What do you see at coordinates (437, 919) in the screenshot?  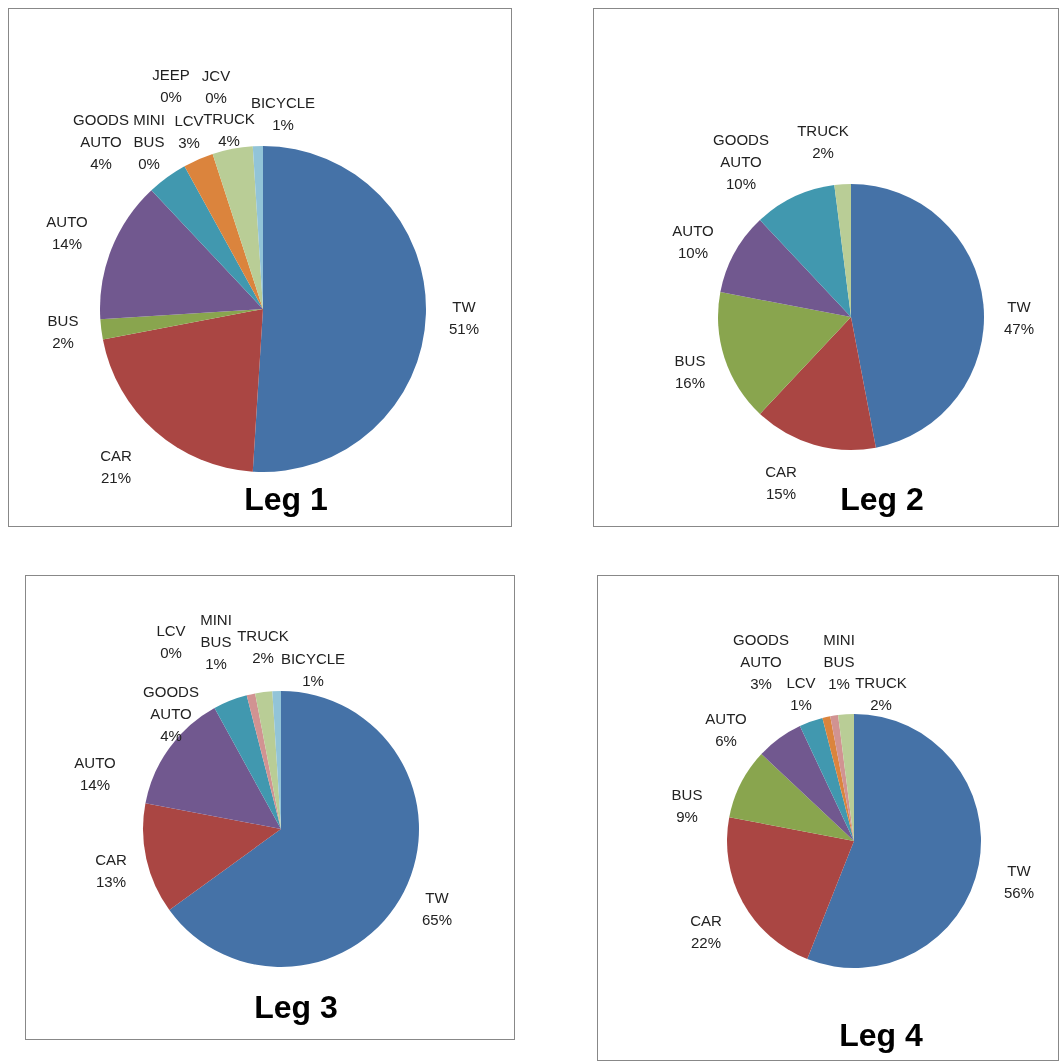 I see `data-label: 65%` at bounding box center [437, 919].